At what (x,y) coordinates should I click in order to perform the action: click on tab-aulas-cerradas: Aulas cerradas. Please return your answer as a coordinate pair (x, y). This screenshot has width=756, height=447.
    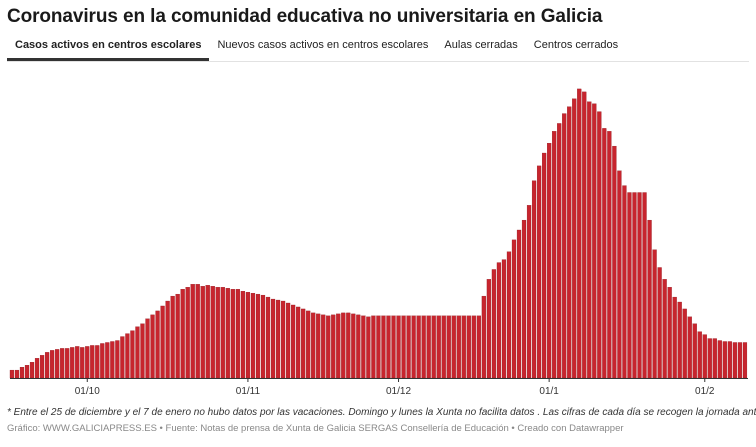
    Looking at the image, I should click on (481, 45).